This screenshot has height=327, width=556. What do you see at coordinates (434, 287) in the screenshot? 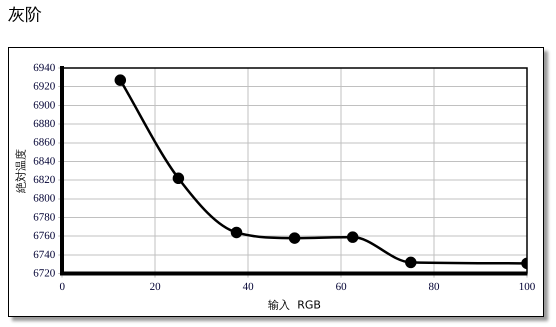
I see `x-tick-label: 80` at bounding box center [434, 287].